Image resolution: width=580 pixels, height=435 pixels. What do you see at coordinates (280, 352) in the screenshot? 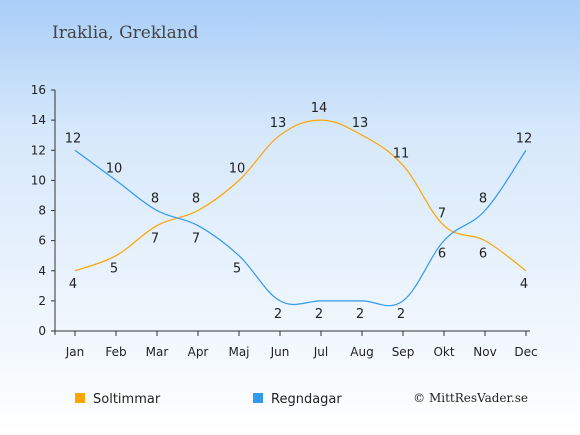
I see `x-tick-label: Jun` at bounding box center [280, 352].